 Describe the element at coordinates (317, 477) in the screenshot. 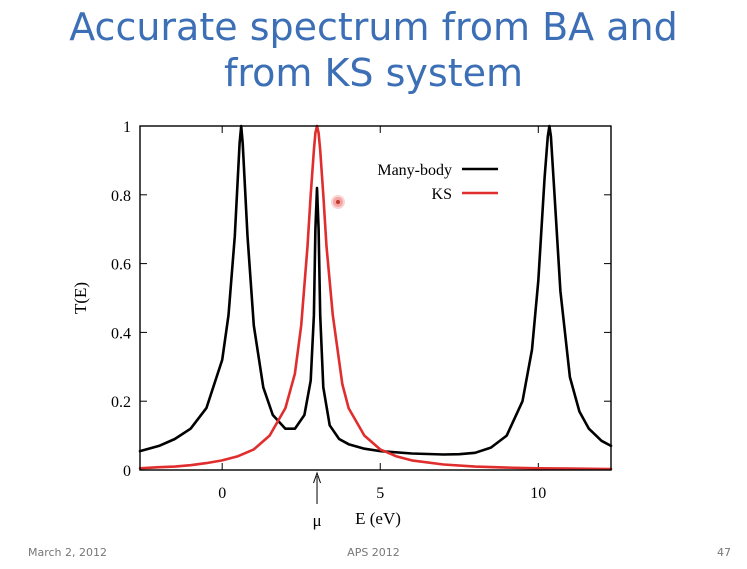

I see `mu-arrow-head` at that location.